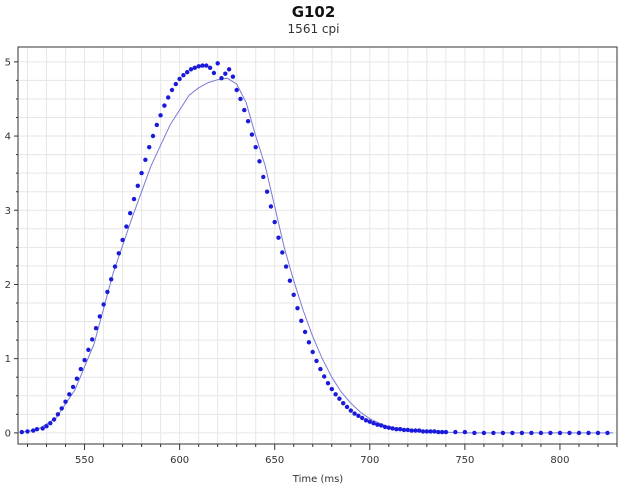 The width and height of the screenshot is (627, 487). What do you see at coordinates (8, 359) in the screenshot?
I see `y-tick-label: 1` at bounding box center [8, 359].